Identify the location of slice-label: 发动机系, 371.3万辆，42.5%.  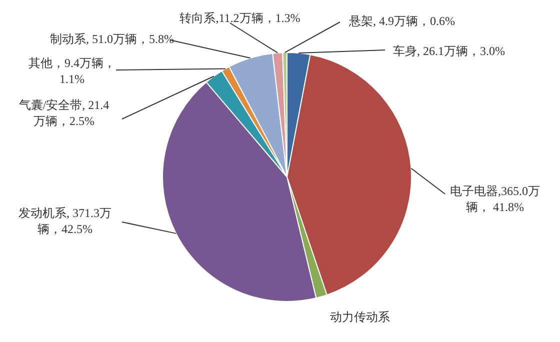
(65, 221).